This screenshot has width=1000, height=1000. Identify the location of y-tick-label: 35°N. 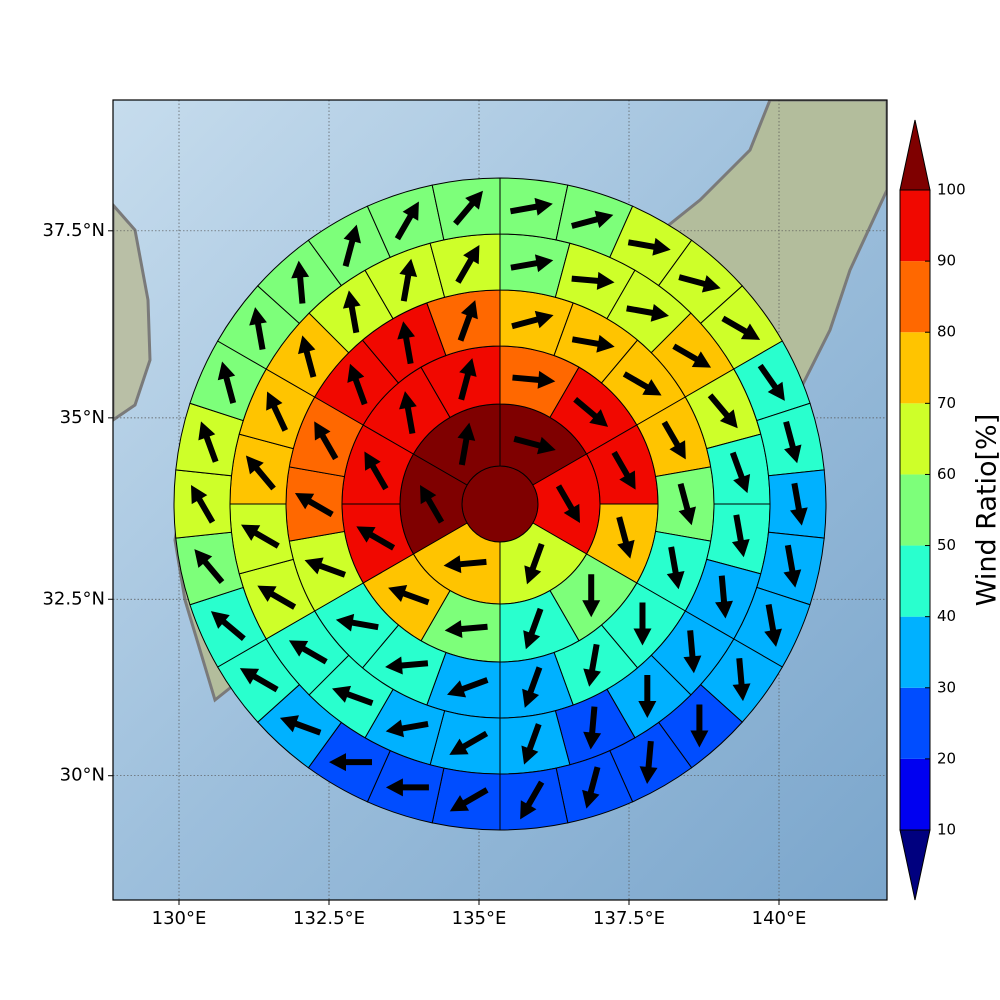
(82, 417).